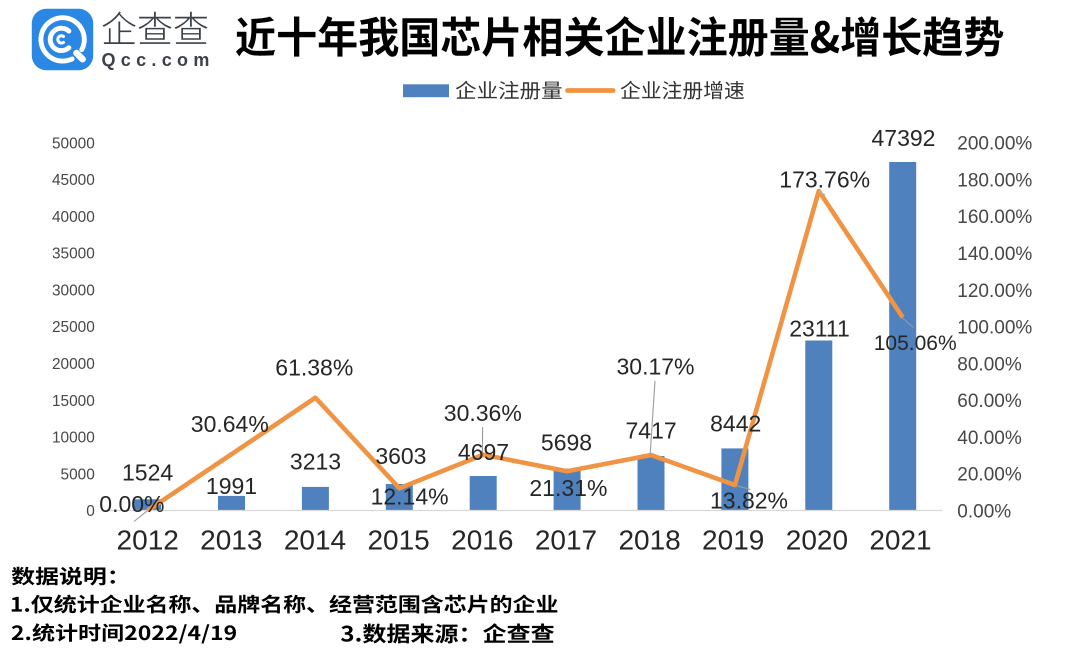 The height and width of the screenshot is (668, 1080). What do you see at coordinates (989, 438) in the screenshot?
I see `svg-text: 40.00%` at bounding box center [989, 438].